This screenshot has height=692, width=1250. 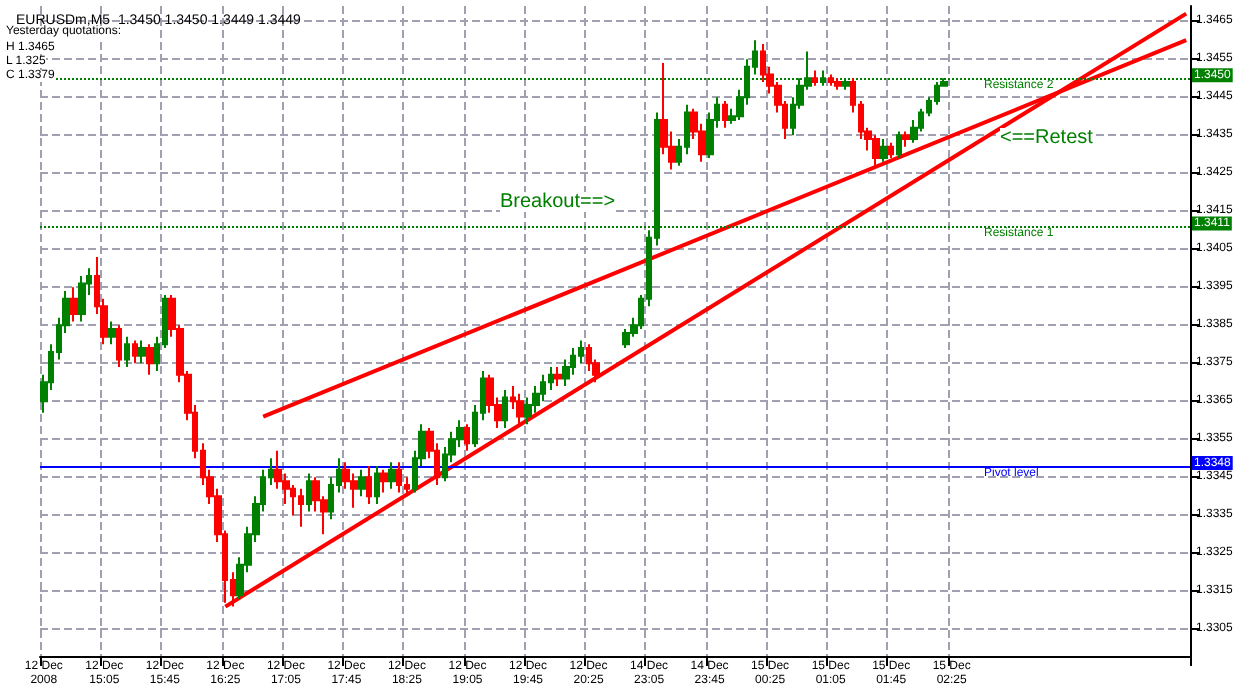 What do you see at coordinates (1047, 138) in the screenshot?
I see `annotation: <==Retest` at bounding box center [1047, 138].